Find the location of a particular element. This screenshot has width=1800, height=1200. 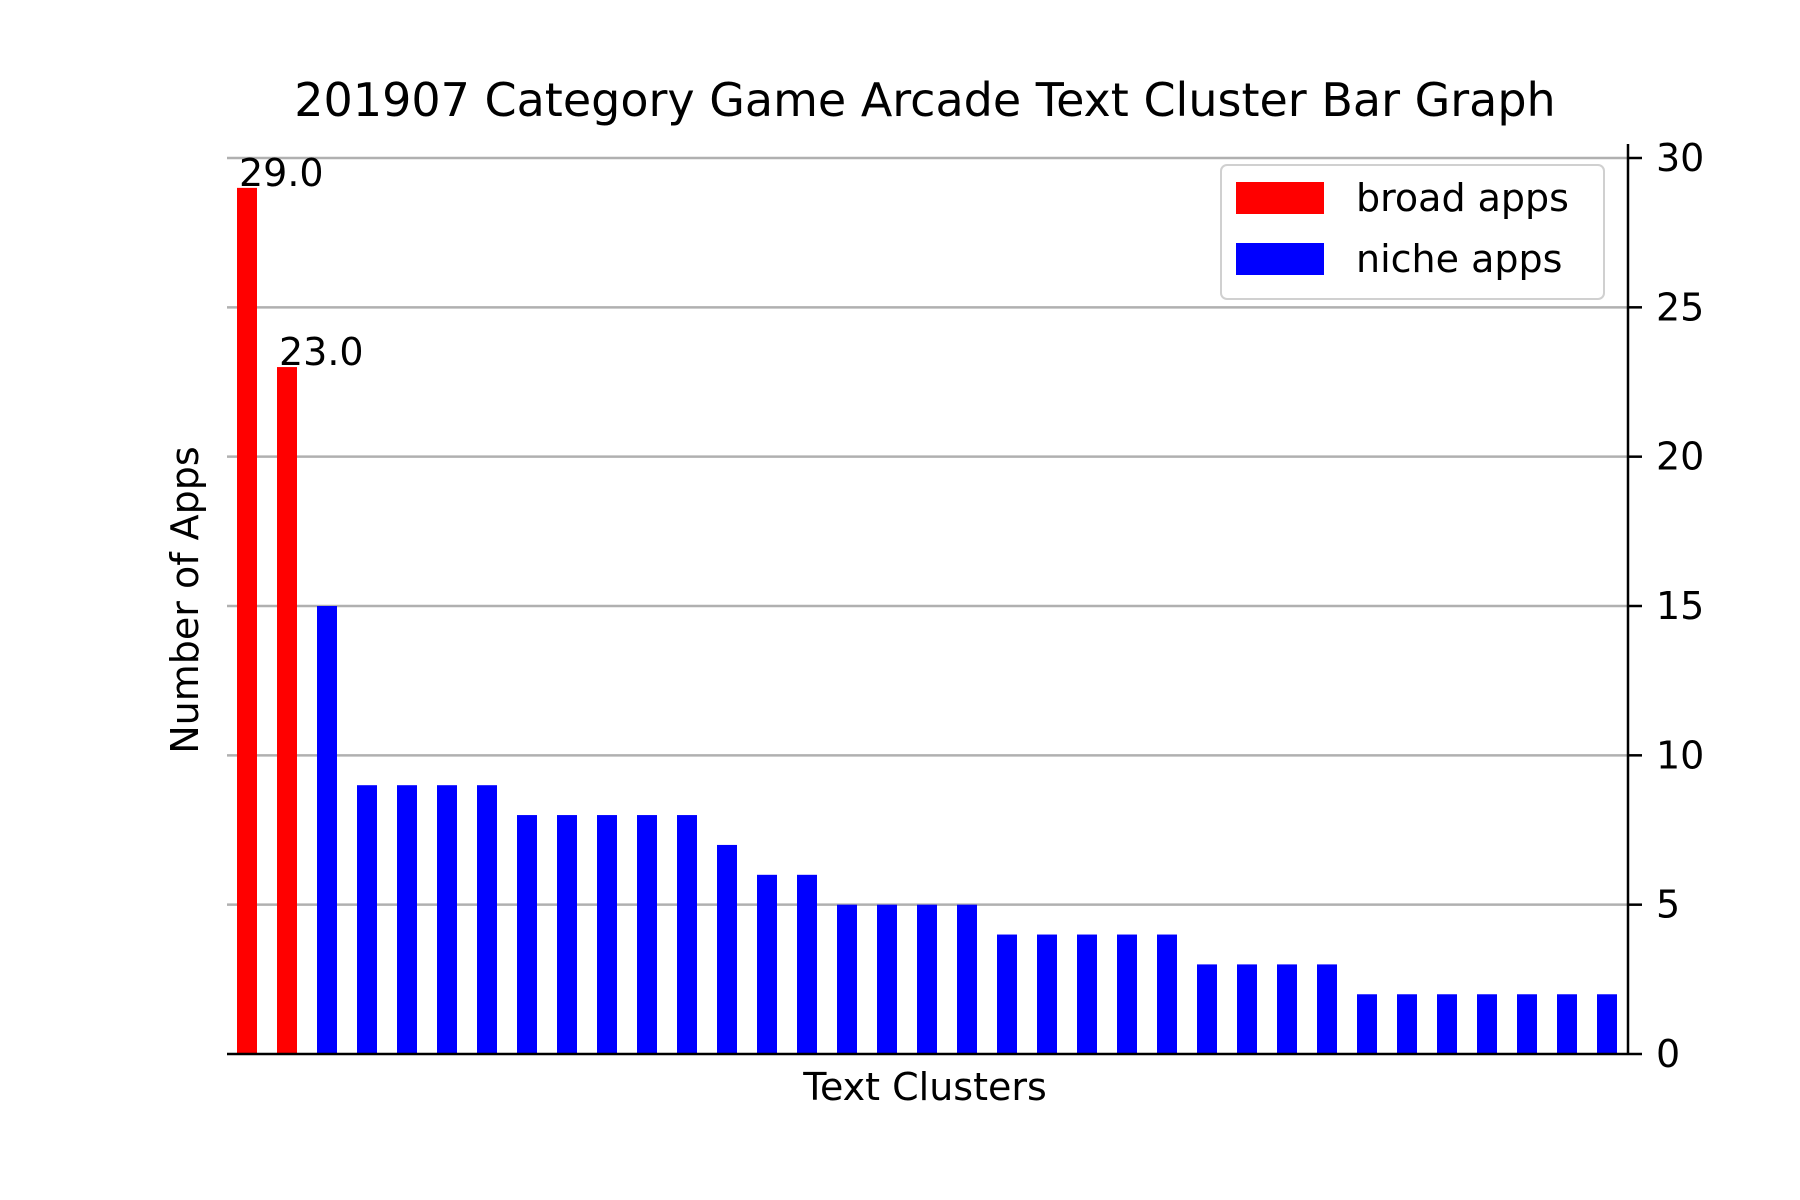

legend-label-broad: broad apps is located at coordinates (1462, 198).